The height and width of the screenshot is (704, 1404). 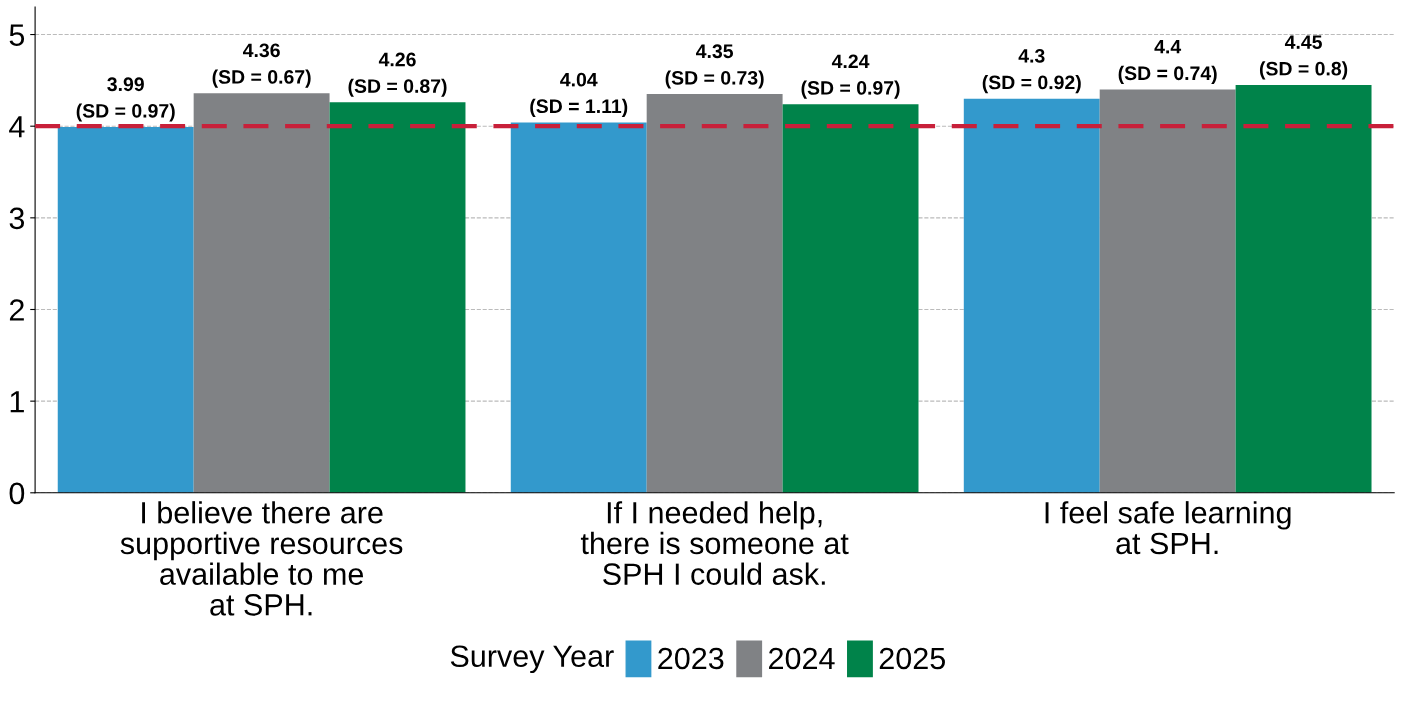 I want to click on x-tick-label: I believe there are supportive resources available to me at SPH., so click(x=261, y=558).